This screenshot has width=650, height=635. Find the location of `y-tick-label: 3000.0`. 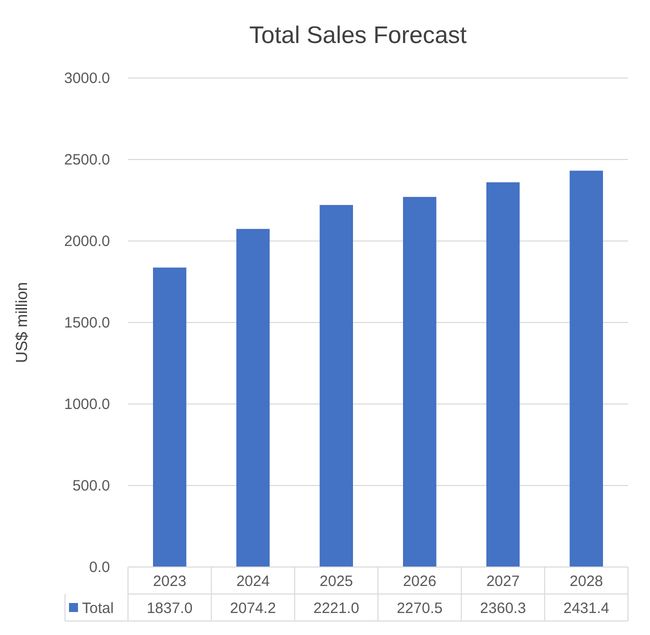

y-tick-label: 3000.0 is located at coordinates (87, 78).